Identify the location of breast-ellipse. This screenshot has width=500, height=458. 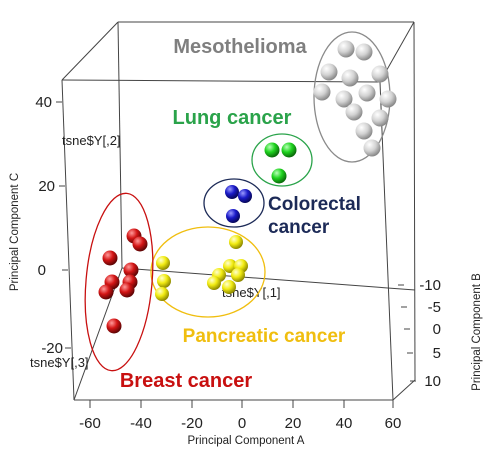
(119, 282).